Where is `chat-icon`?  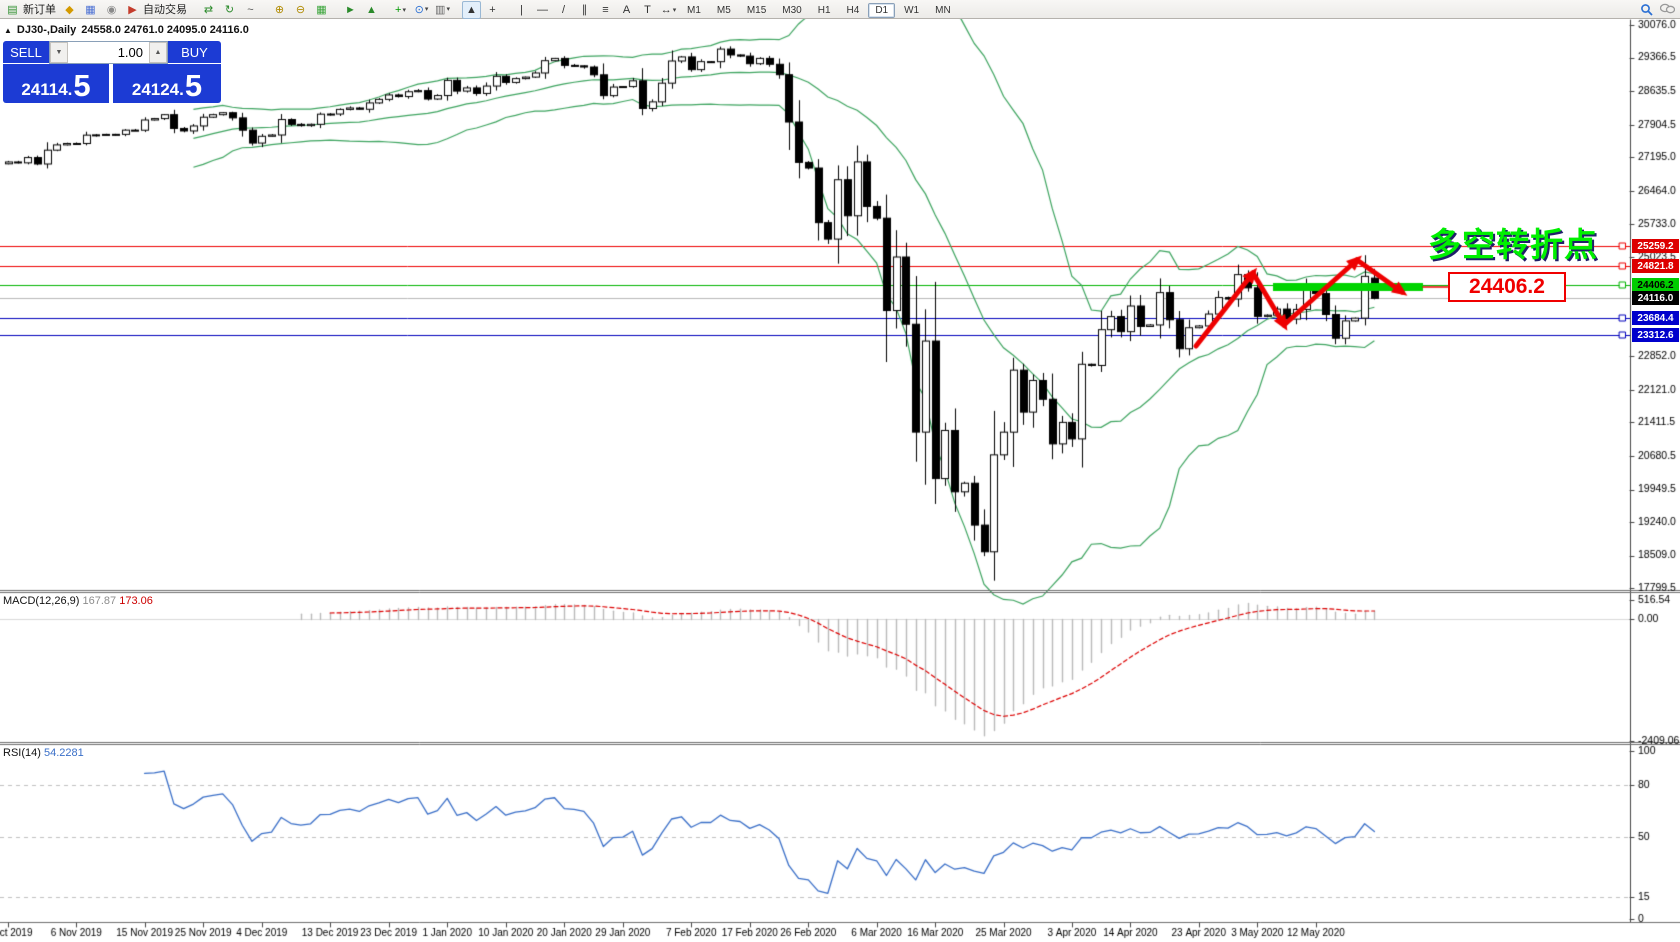
chat-icon is located at coordinates (1667, 9).